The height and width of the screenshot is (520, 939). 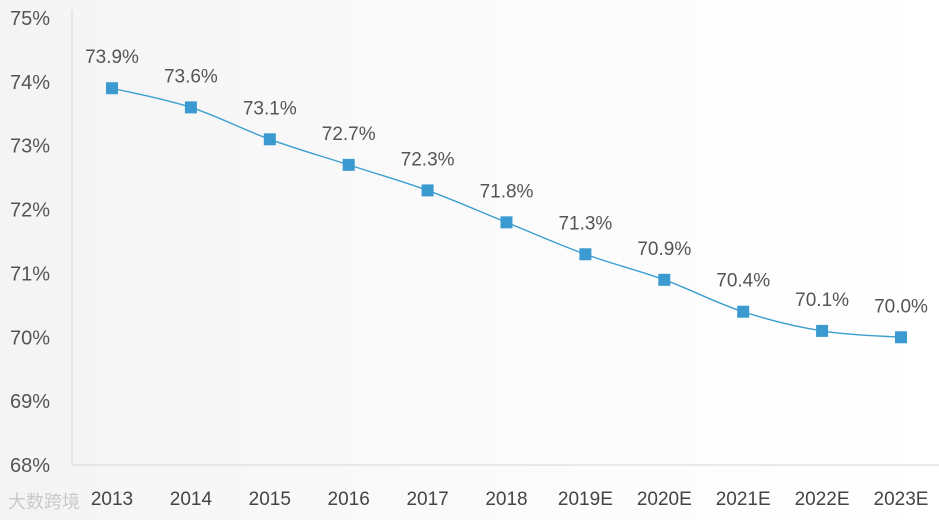 I want to click on data-label: 71.3%, so click(x=585, y=223).